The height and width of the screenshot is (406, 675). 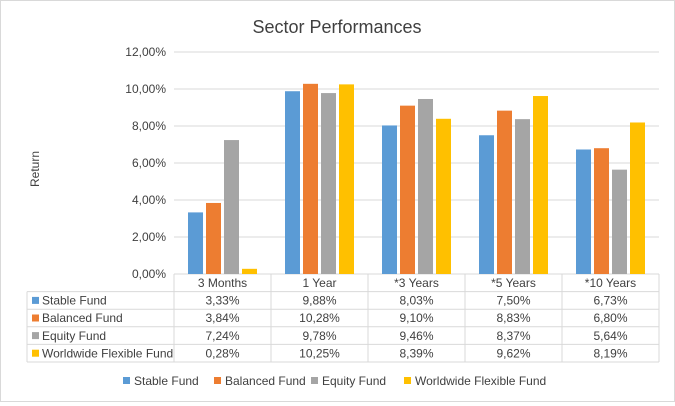 What do you see at coordinates (610, 283) in the screenshot?
I see `category-label: *10 Years` at bounding box center [610, 283].